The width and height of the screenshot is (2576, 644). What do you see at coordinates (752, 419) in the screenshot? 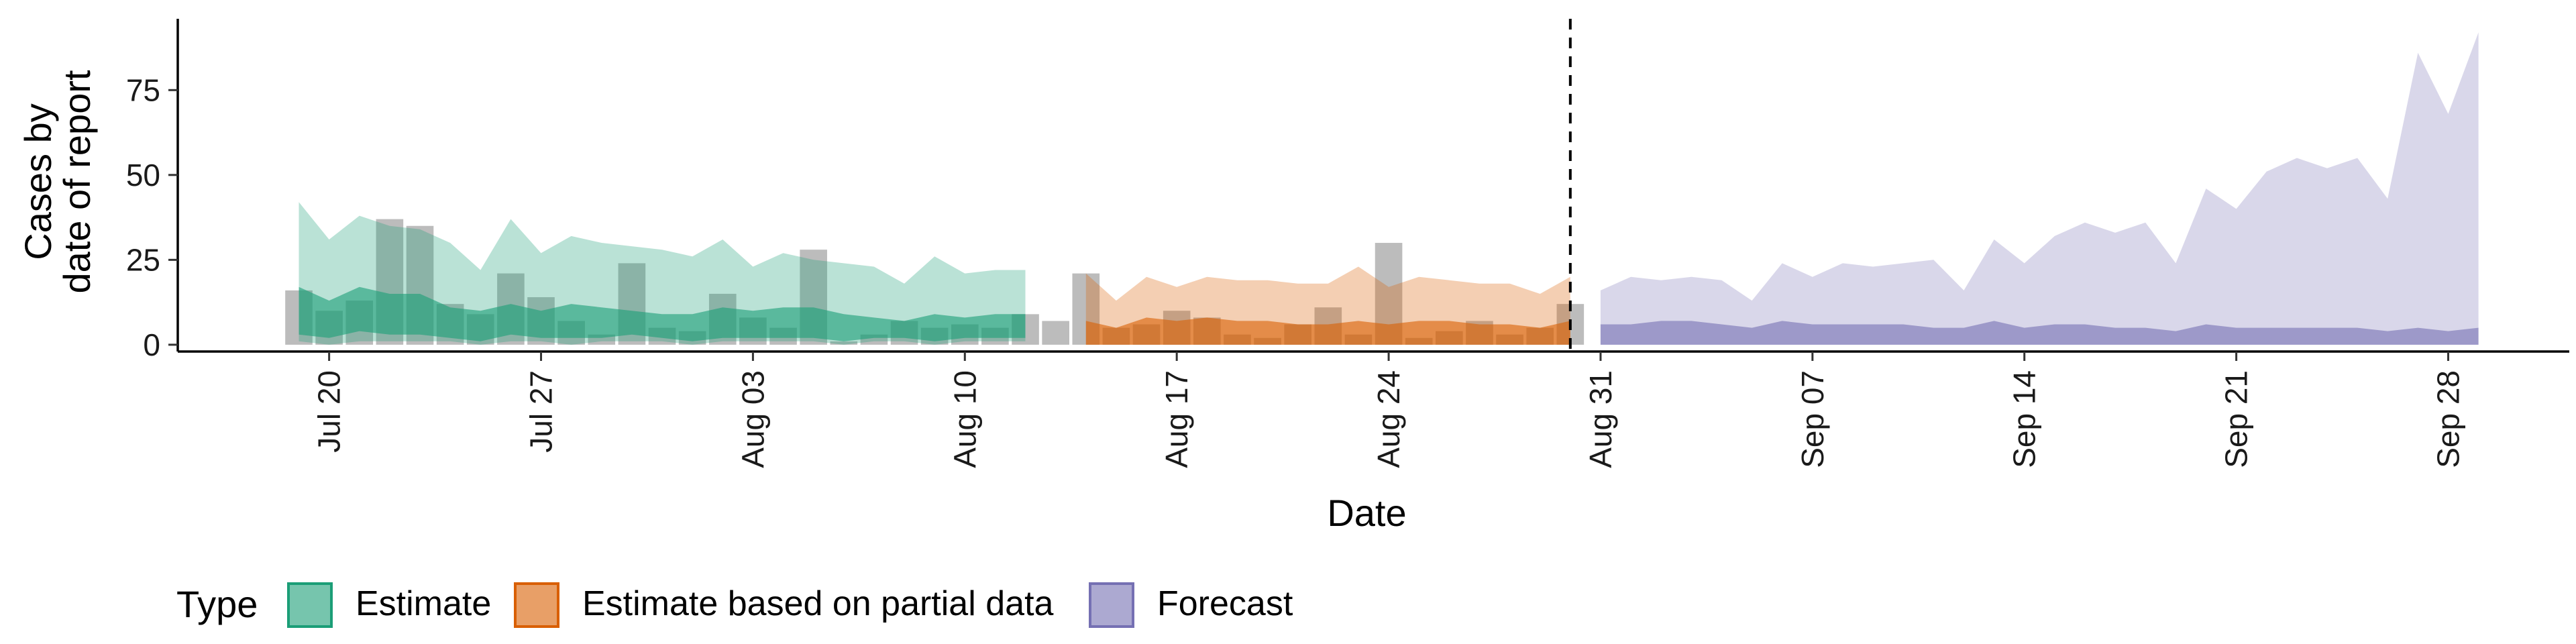
I see `x-tick-label: Aug 03` at bounding box center [752, 419].